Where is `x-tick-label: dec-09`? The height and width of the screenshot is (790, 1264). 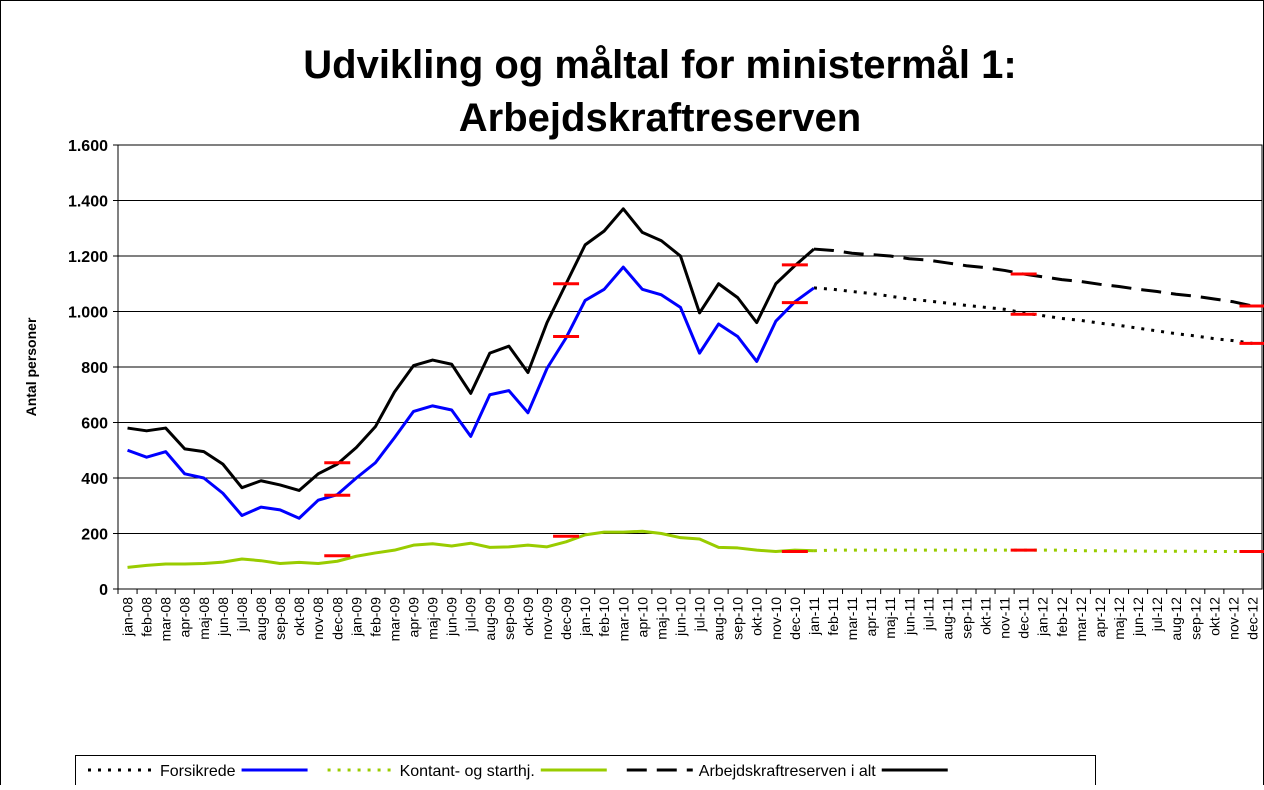
x-tick-label: dec-09 is located at coordinates (566, 618).